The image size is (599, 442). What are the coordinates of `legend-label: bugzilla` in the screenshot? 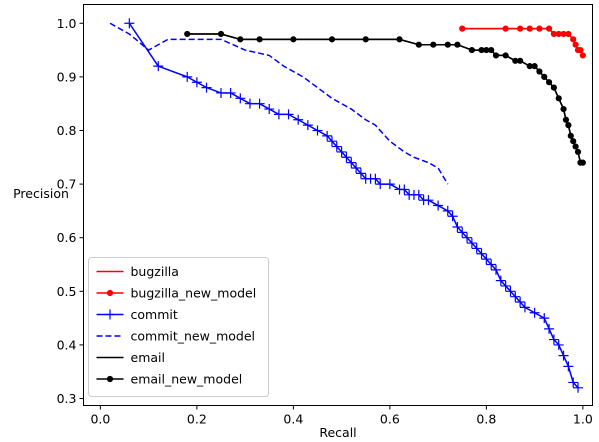 It's located at (155, 271).